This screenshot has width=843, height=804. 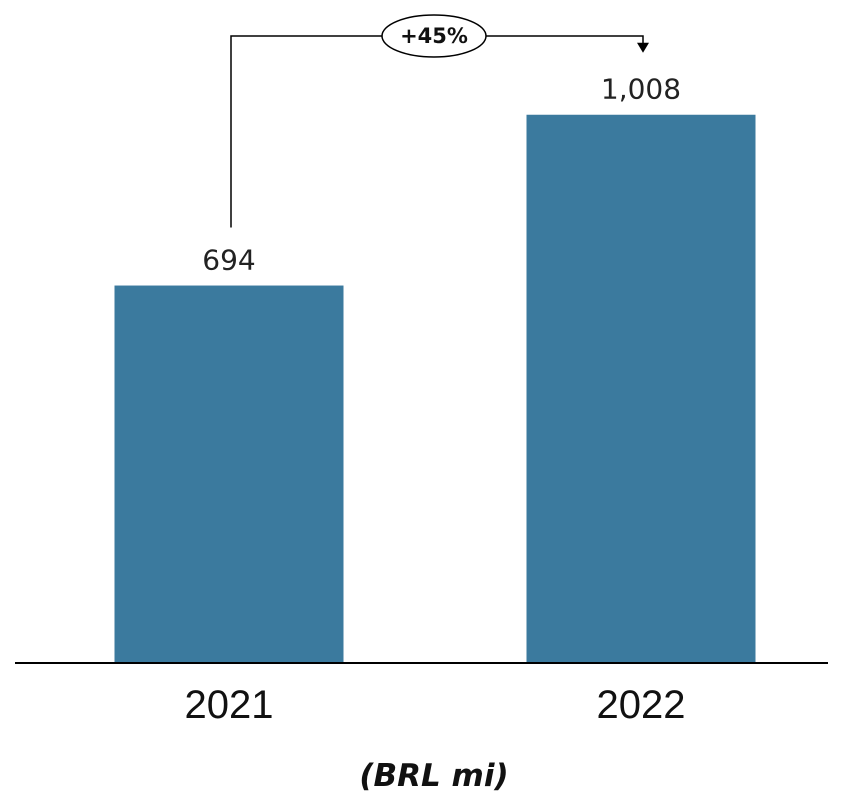 What do you see at coordinates (229, 474) in the screenshot?
I see `bar-2021` at bounding box center [229, 474].